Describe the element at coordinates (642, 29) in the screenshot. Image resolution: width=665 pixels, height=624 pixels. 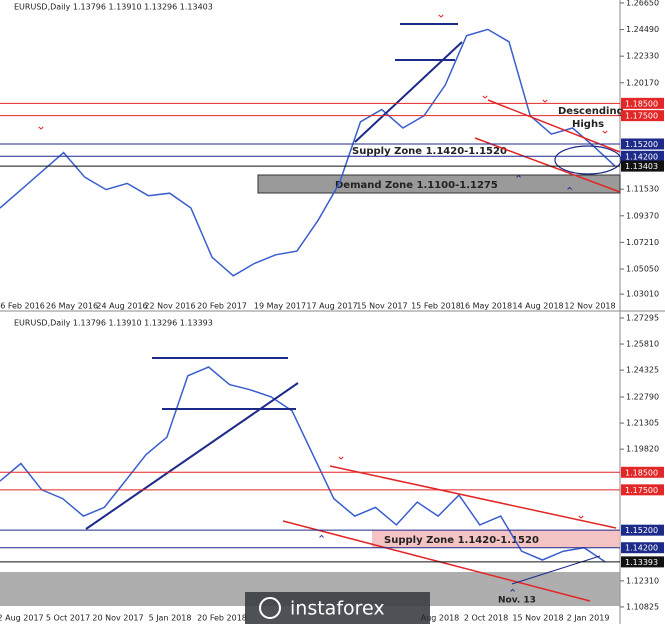
I see `y-tick-label: 1.24490` at that location.